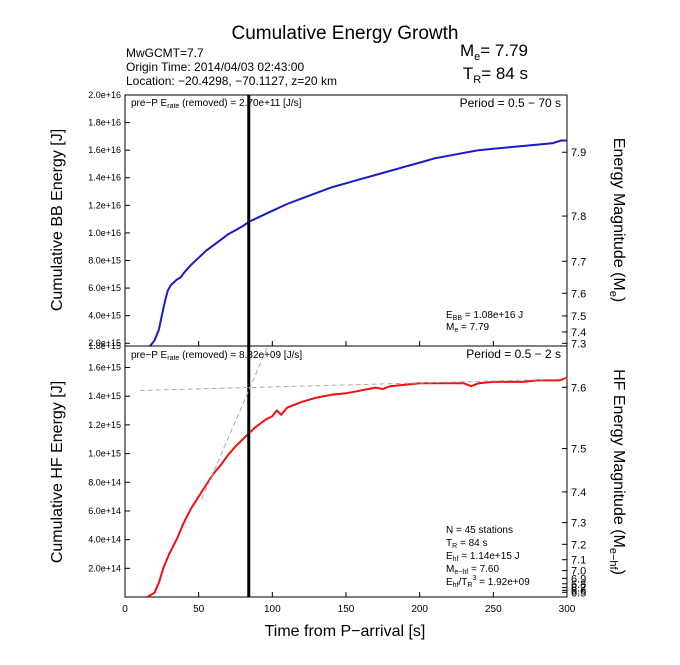 The image size is (680, 665). I want to click on bb-energy-value: EBB = 1.08e+16 J, so click(484, 316).